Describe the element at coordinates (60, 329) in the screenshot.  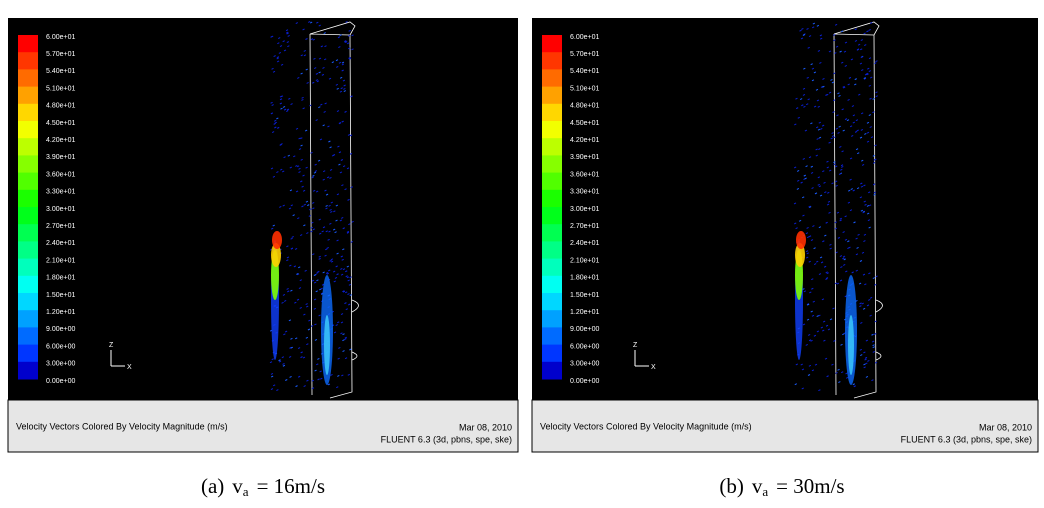
I see `colorbar-label: 9.00e+00` at that location.